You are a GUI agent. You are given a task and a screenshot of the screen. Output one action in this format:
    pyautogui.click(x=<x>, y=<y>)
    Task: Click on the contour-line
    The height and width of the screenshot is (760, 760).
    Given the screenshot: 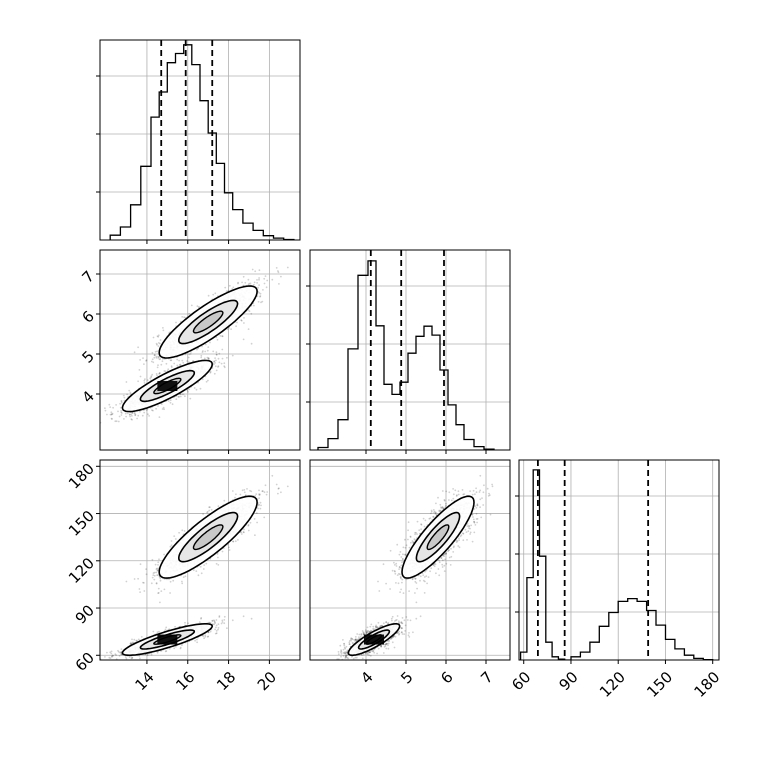 What is the action you would take?
    pyautogui.click(x=167, y=386)
    